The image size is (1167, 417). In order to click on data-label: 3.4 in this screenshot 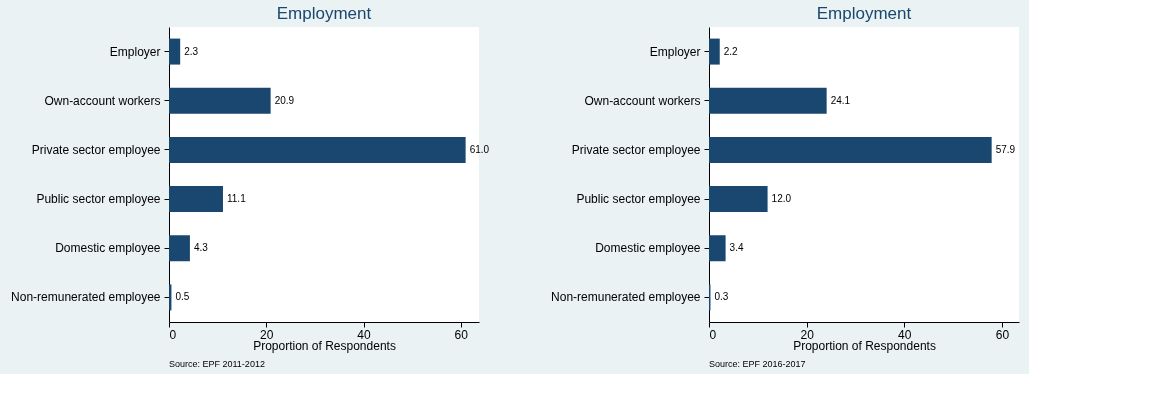, I will do `click(736, 248)`.